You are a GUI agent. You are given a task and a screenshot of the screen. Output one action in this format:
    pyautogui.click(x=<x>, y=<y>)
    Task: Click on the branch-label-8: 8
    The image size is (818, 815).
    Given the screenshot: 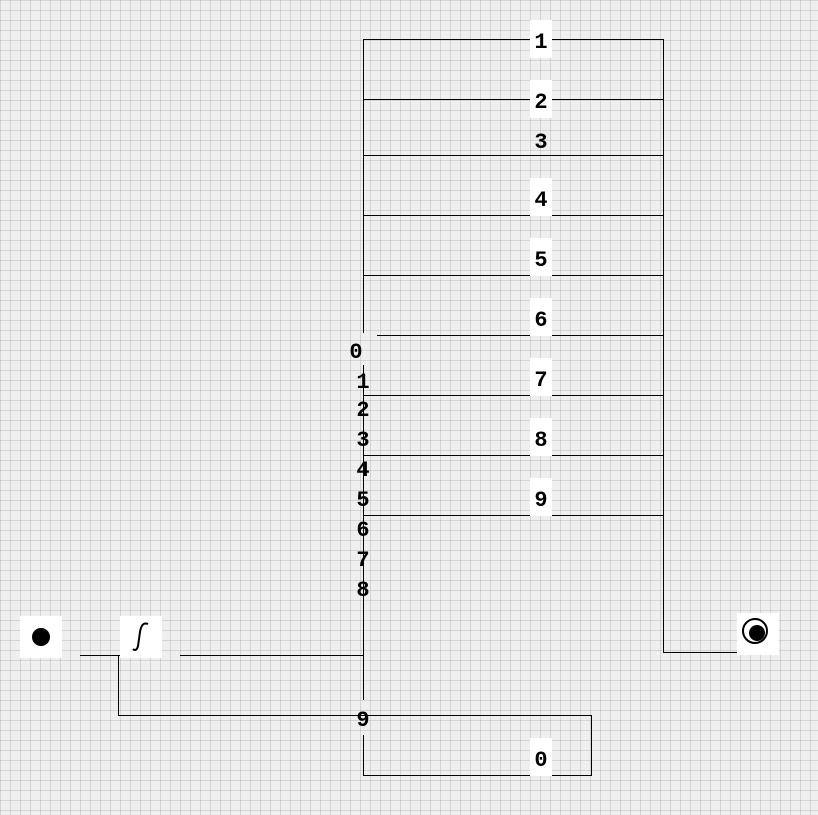 What is the action you would take?
    pyautogui.click(x=541, y=437)
    